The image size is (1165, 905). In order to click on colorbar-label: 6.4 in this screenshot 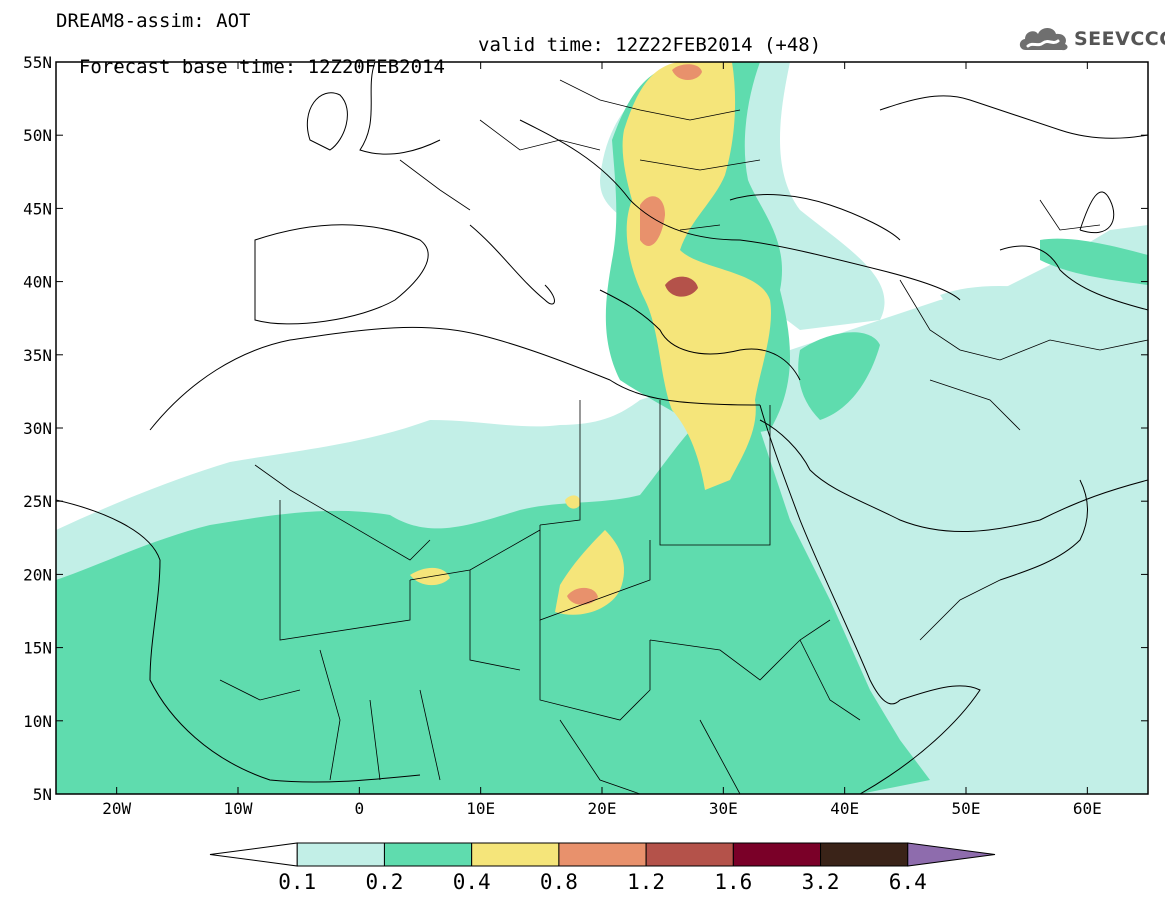, I will do `click(908, 882)`.